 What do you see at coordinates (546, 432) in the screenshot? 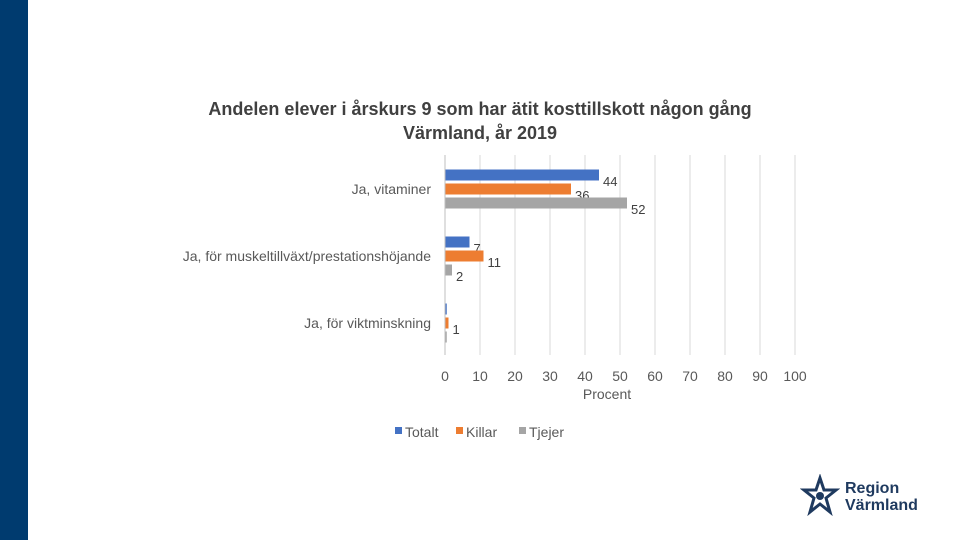
I see `legend-label: Tjejer` at bounding box center [546, 432].